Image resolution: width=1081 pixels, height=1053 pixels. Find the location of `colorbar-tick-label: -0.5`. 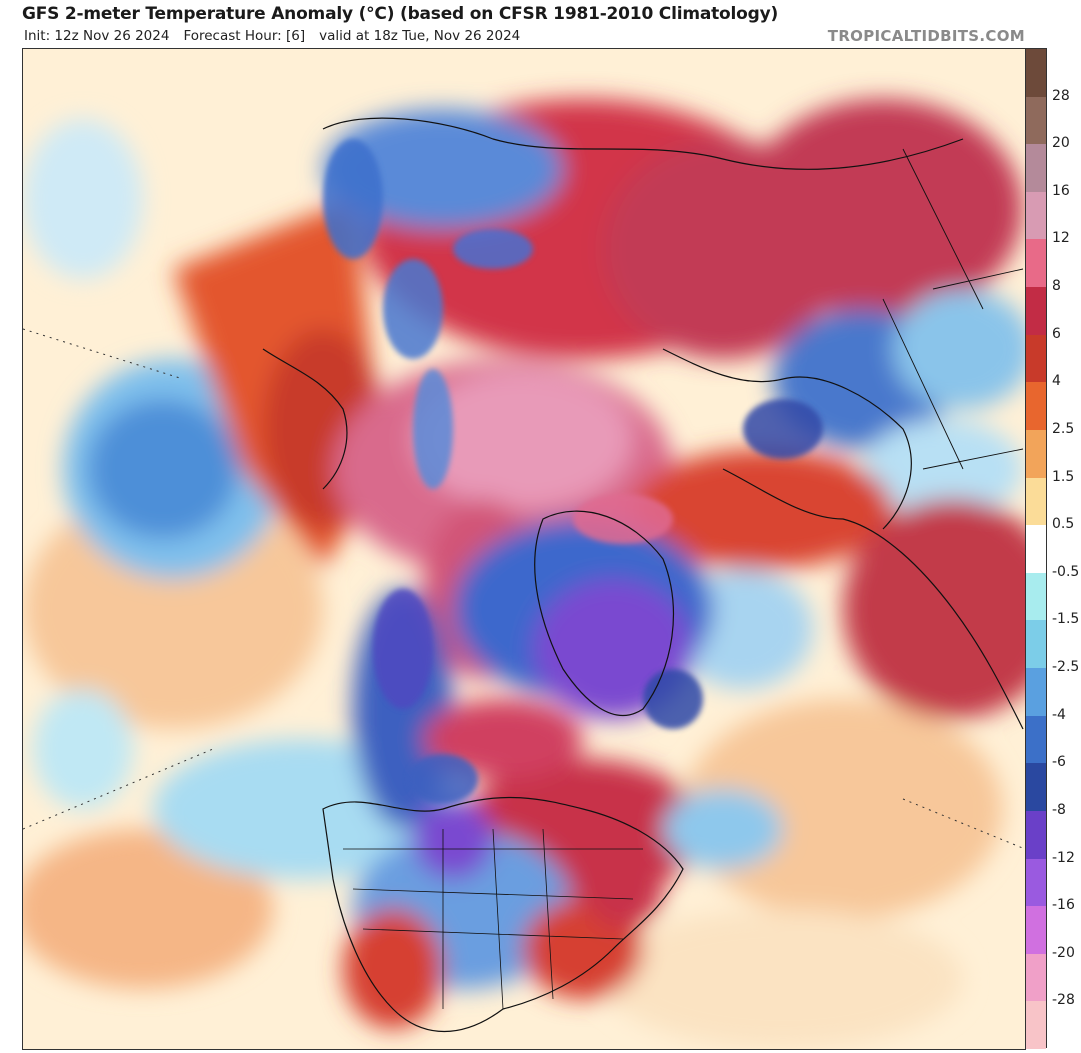

colorbar-tick-label: -0.5 is located at coordinates (1066, 571).